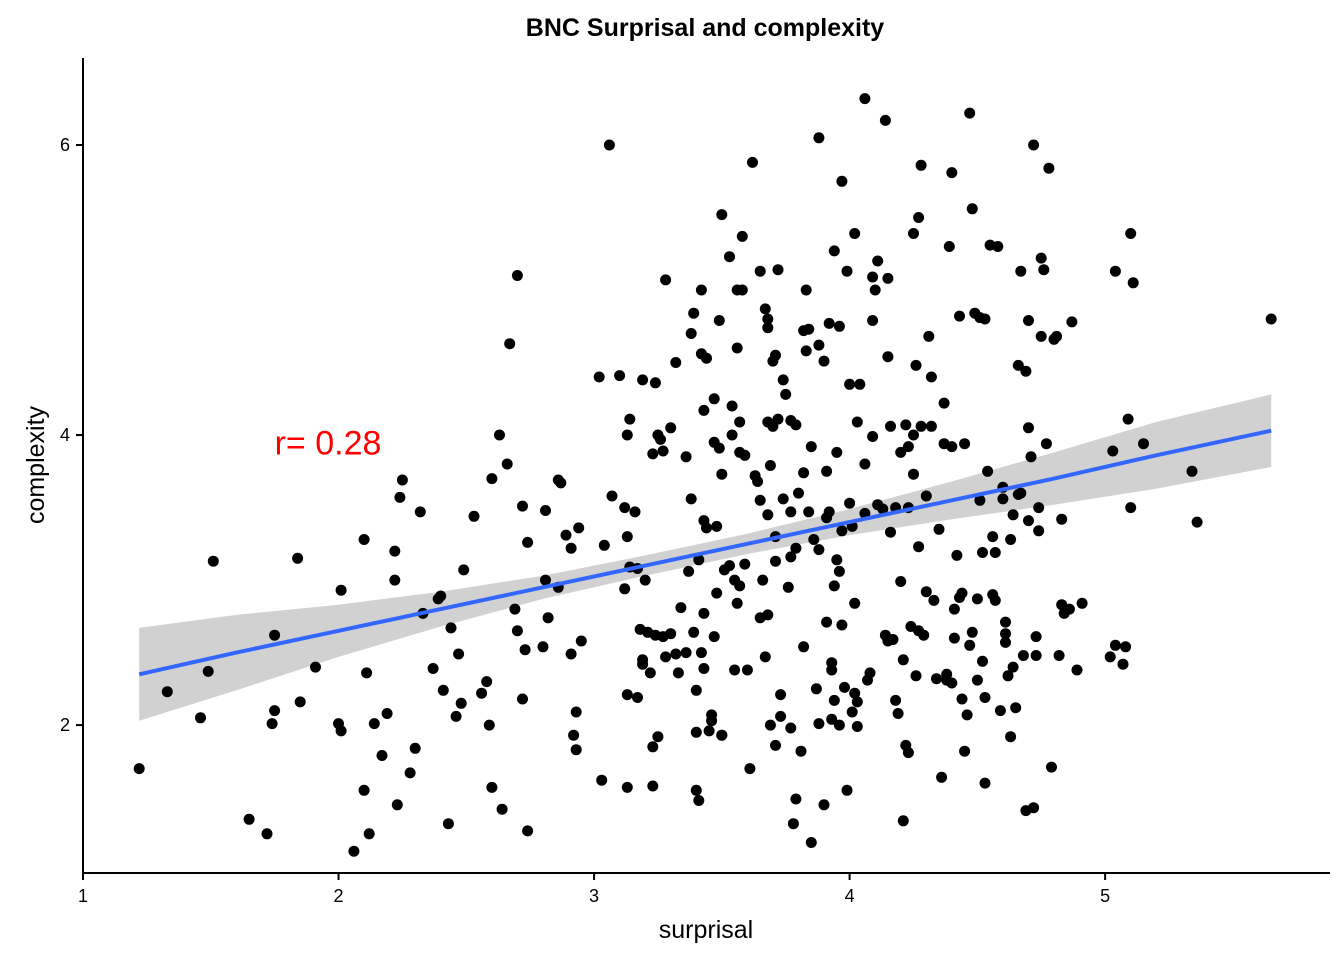  Describe the element at coordinates (339, 896) in the screenshot. I see `x-tick-label: 2` at that location.